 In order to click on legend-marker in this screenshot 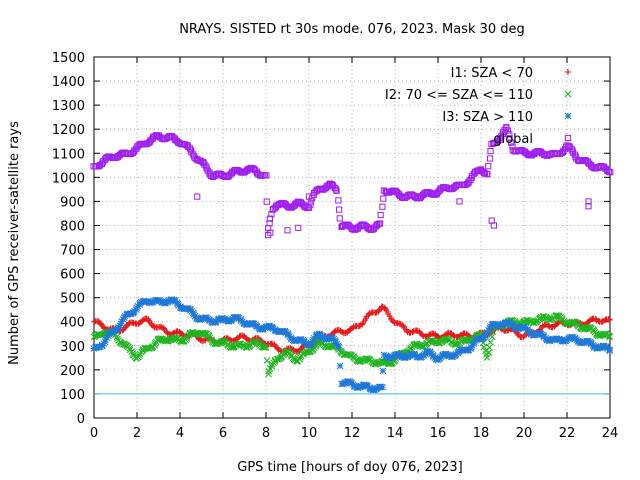, I will do `click(568, 94)`.